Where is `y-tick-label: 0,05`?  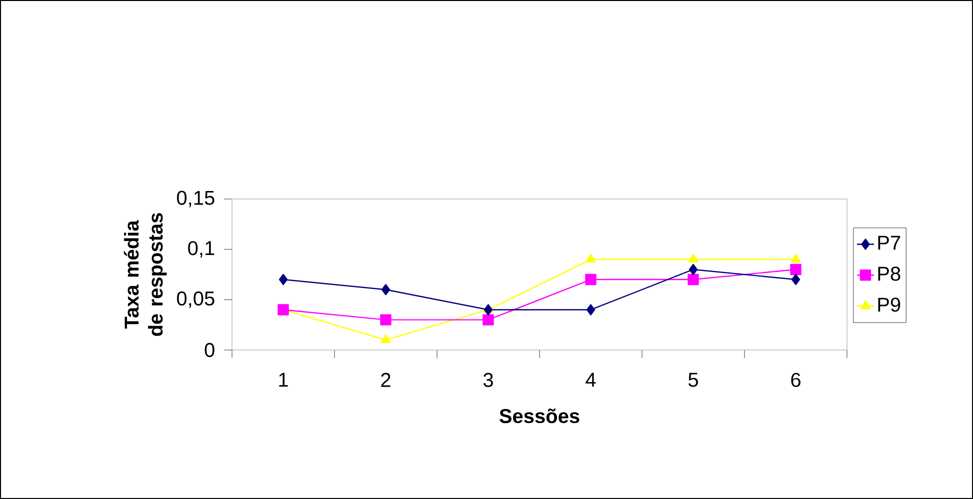 y-tick-label: 0,05 is located at coordinates (195, 299).